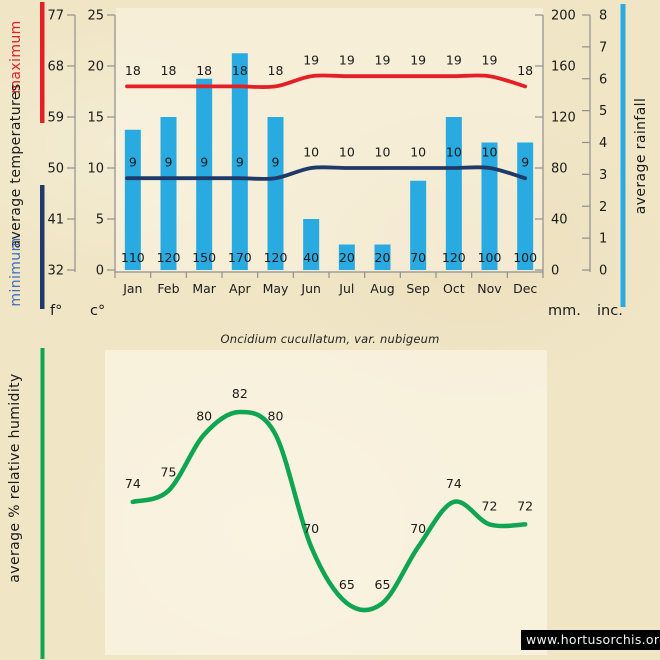 This screenshot has height=660, width=660. I want to click on label-average-relative-humidity: average % relative humidity, so click(15, 478).